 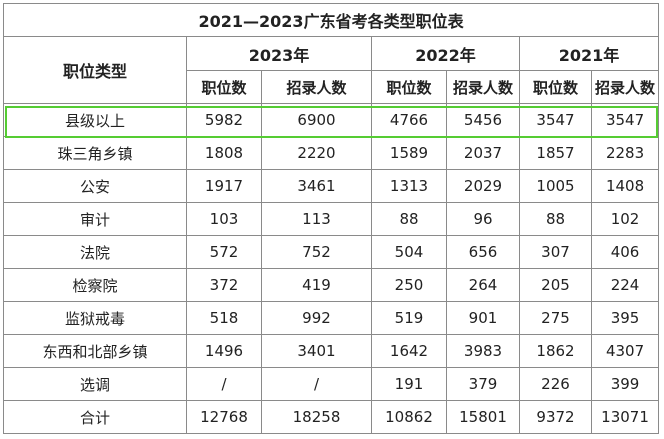 I want to click on table-cell: 992, so click(x=316, y=318).